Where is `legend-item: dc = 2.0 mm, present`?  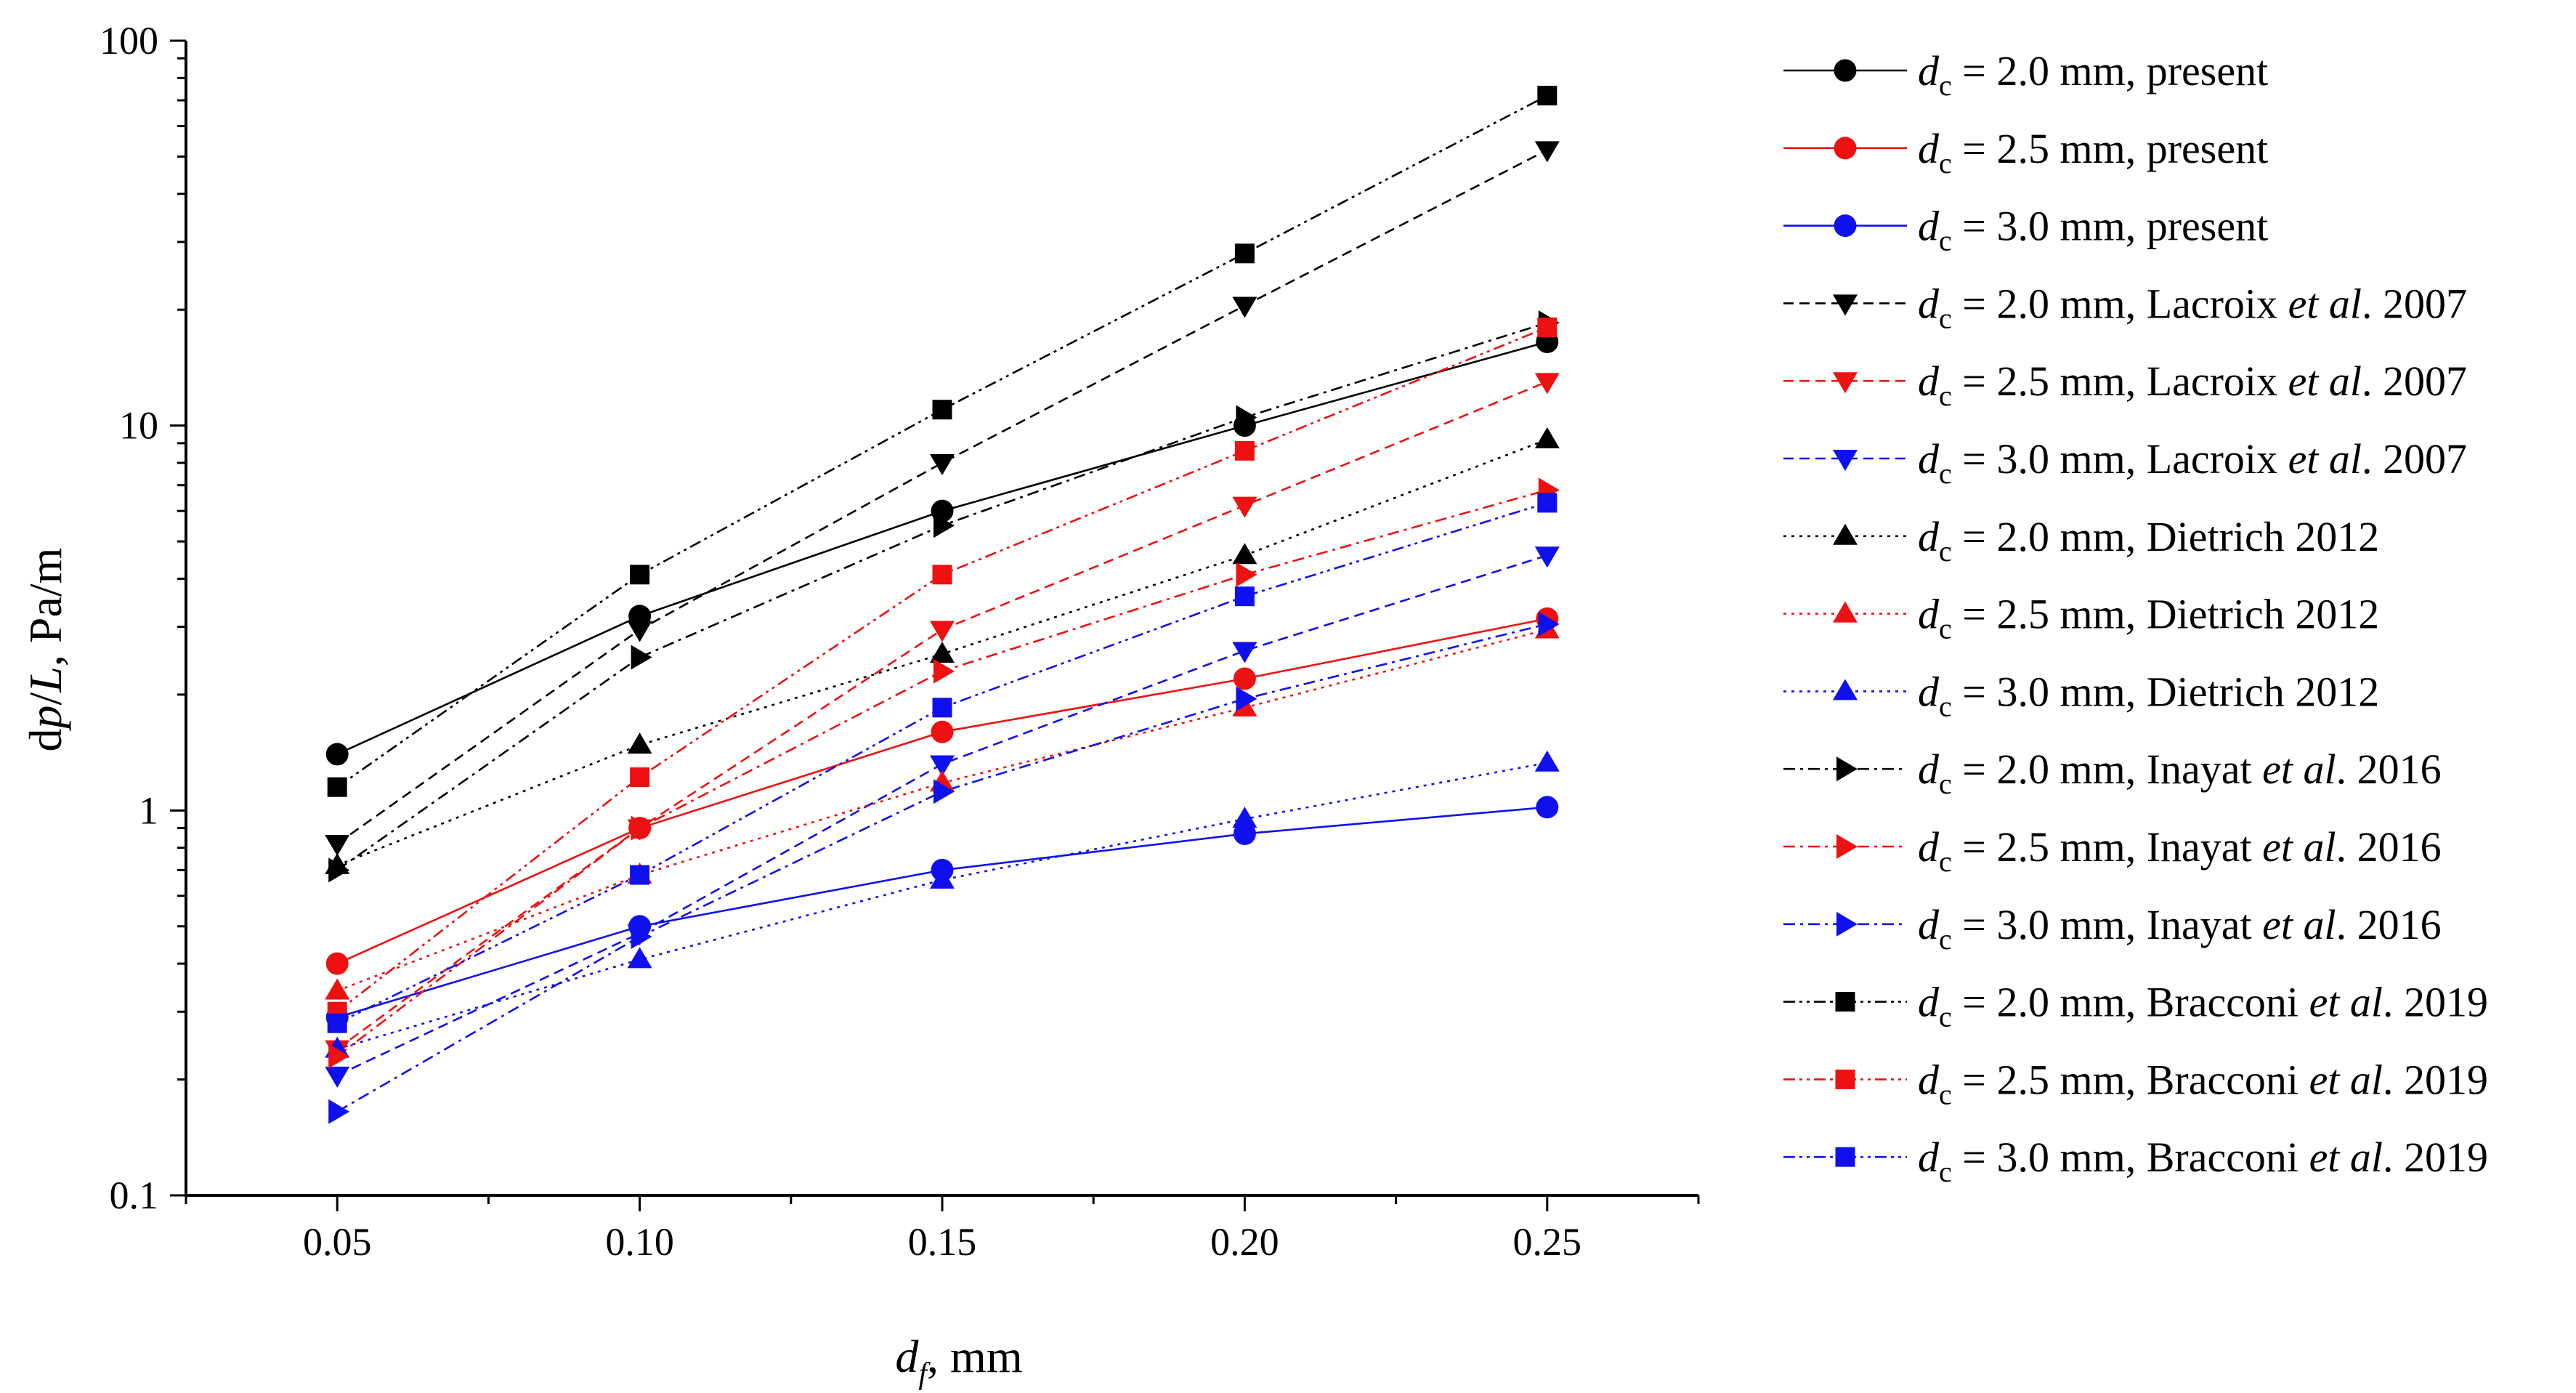 legend-item: dc = 2.0 mm, present is located at coordinates (2025, 74).